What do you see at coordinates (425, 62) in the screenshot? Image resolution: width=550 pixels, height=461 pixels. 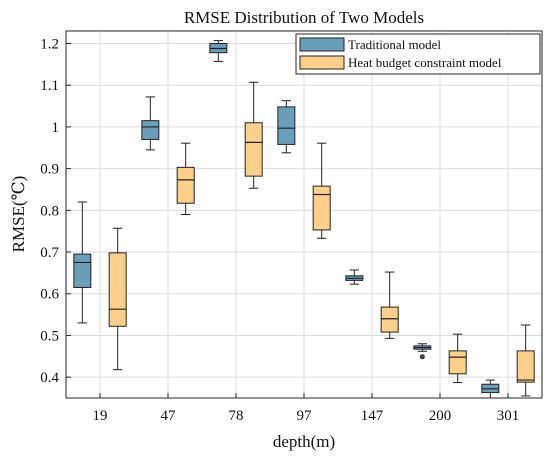 I see `legend-label-heat-budget: Heat budget constraint model` at bounding box center [425, 62].